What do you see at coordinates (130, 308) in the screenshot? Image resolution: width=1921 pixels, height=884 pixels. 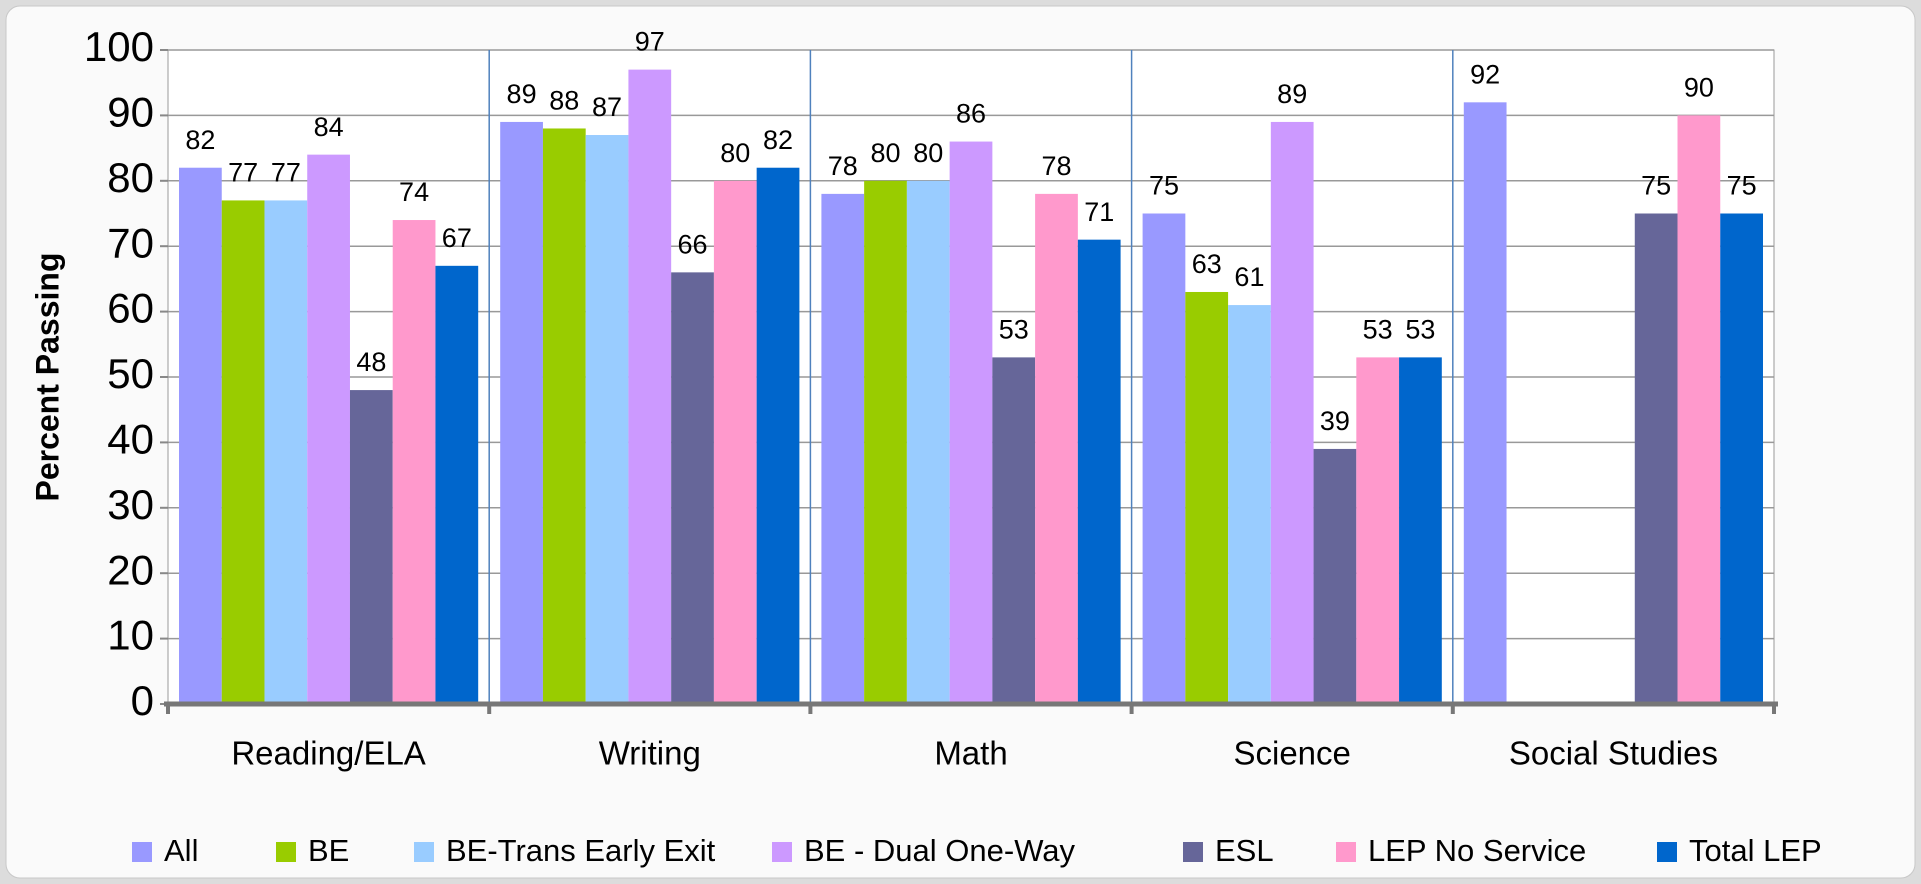 I see `y-tick-label: 60` at bounding box center [130, 308].